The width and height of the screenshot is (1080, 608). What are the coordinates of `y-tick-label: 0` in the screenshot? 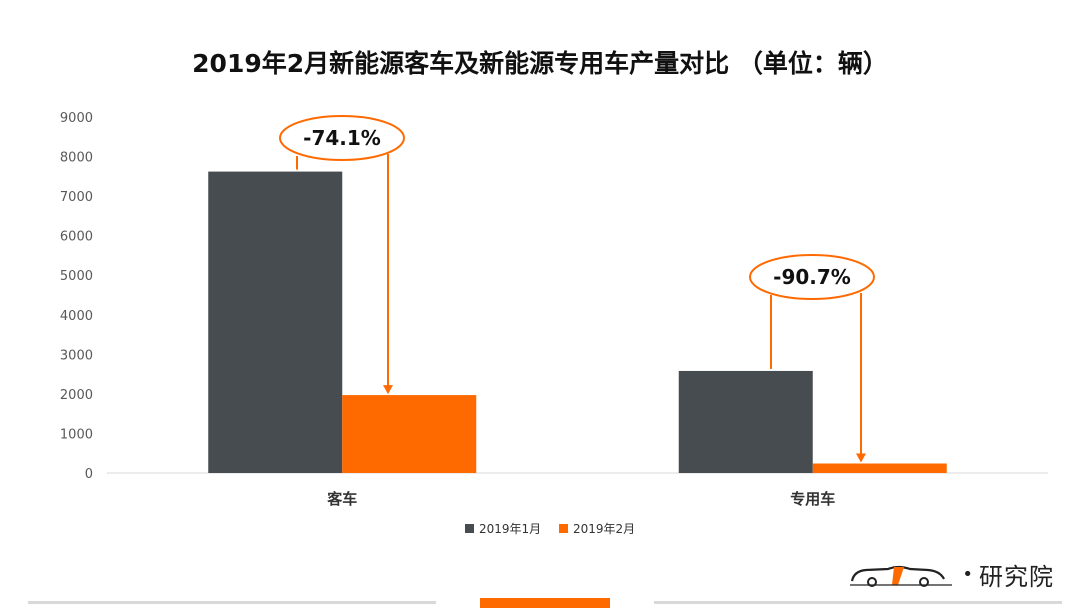 It's located at (89, 474).